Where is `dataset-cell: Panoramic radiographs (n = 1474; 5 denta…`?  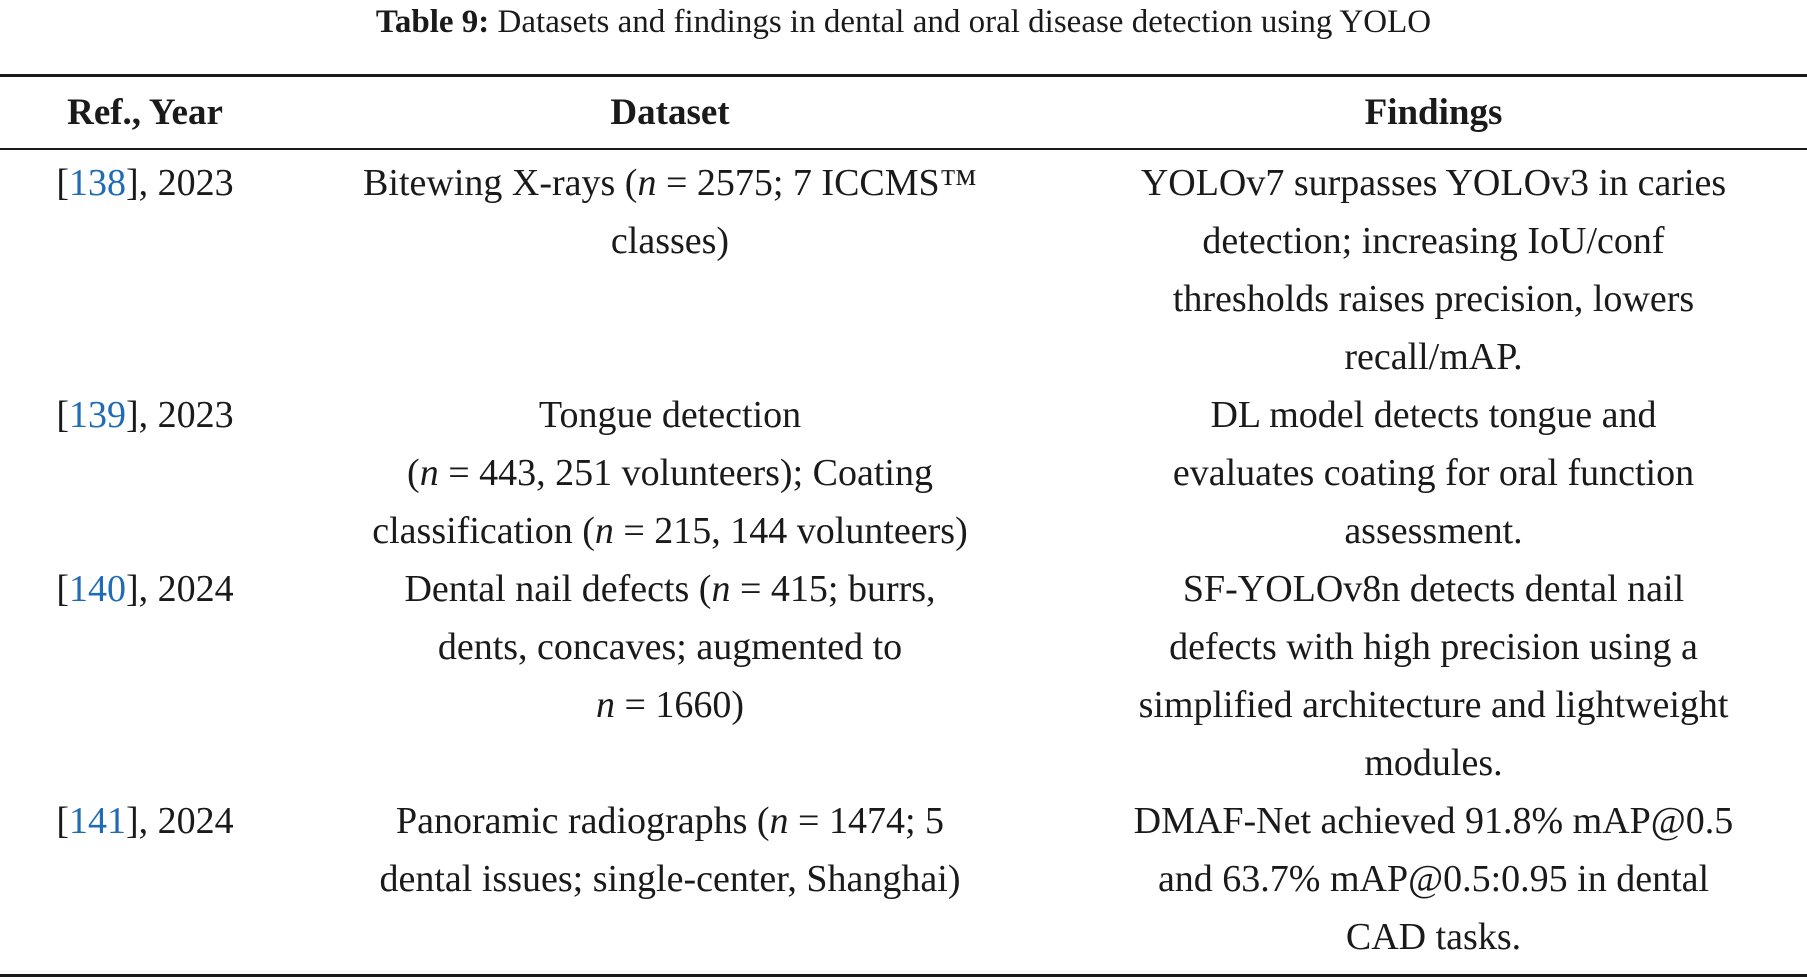 dataset-cell: Panoramic radiographs (n = 1474; 5 denta… is located at coordinates (670, 850).